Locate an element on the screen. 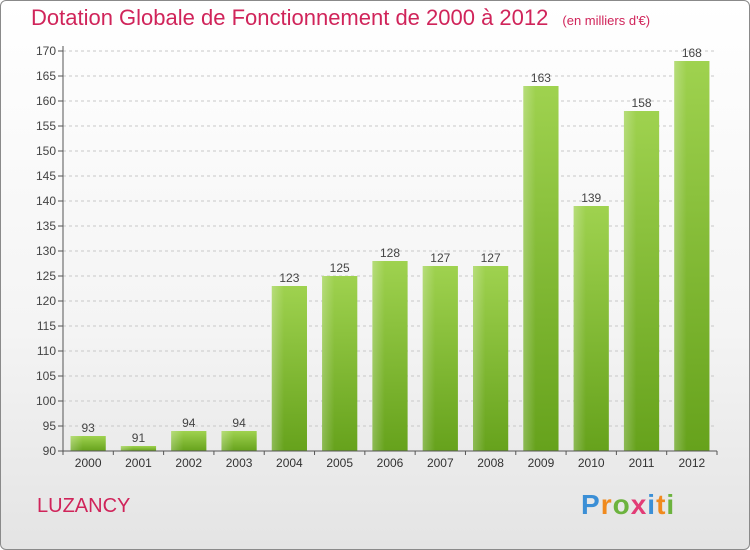 The height and width of the screenshot is (550, 750). bar-value-label: 158 is located at coordinates (642, 103).